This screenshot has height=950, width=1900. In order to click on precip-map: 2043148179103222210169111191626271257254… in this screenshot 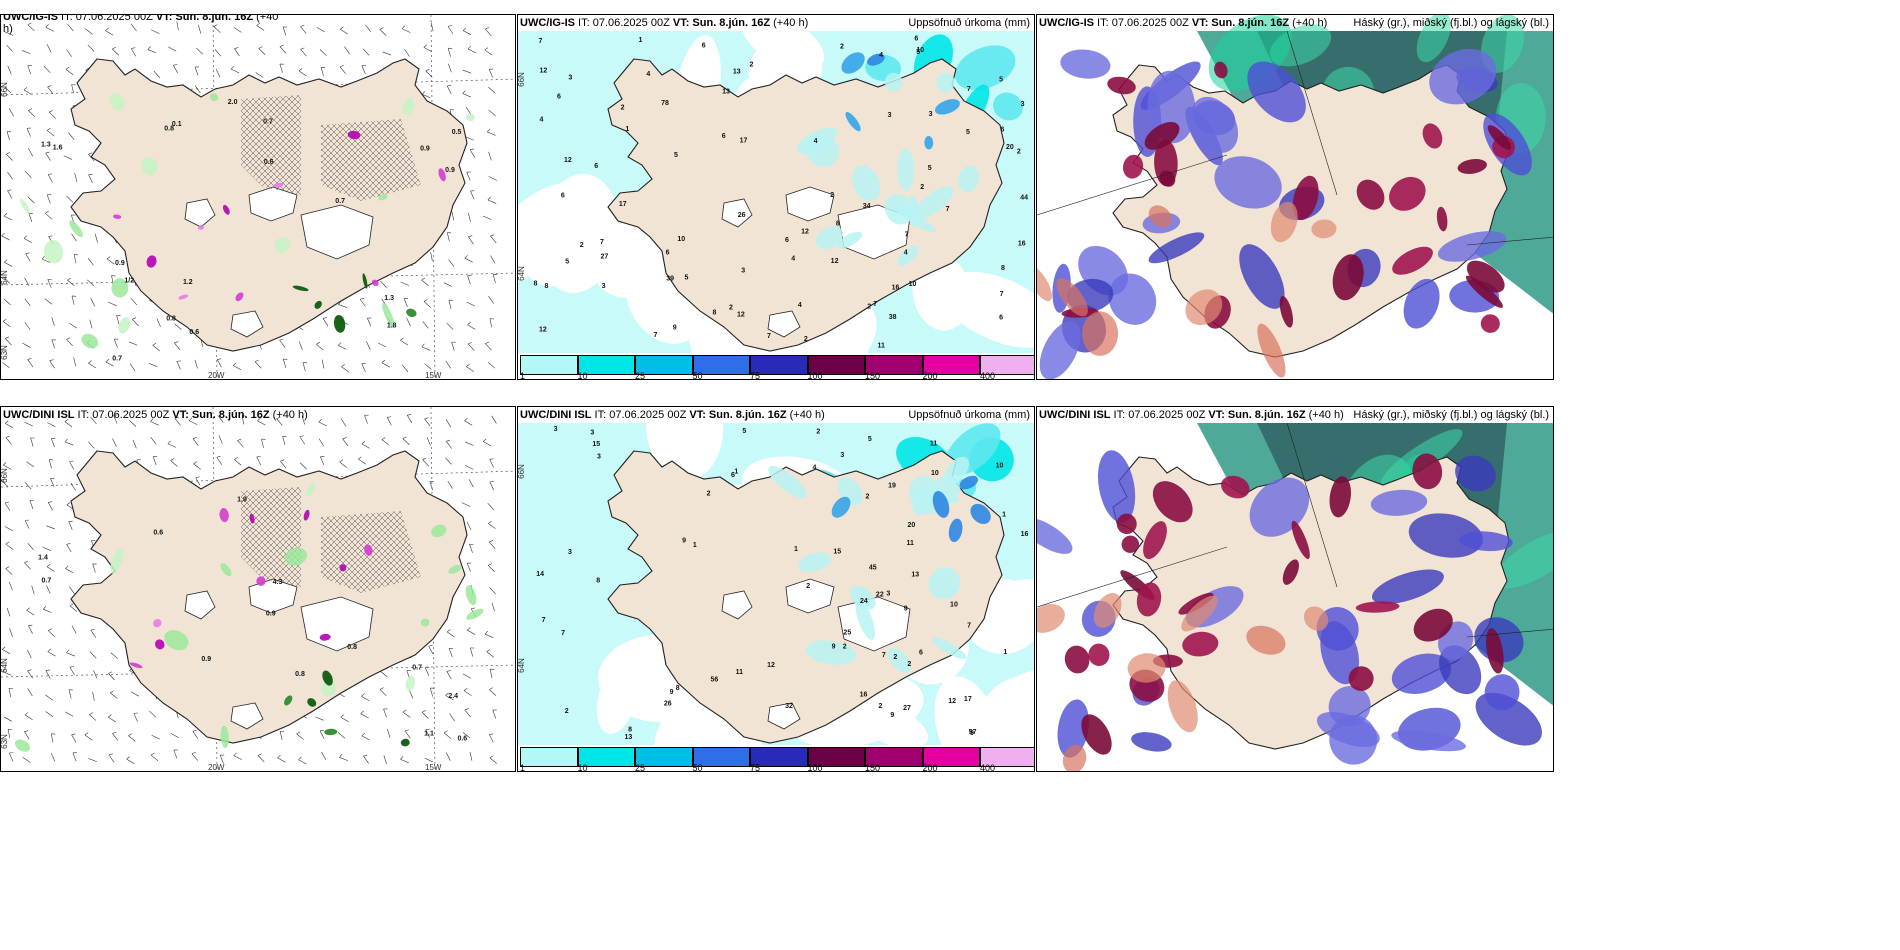, I will do `click(776, 589)`.